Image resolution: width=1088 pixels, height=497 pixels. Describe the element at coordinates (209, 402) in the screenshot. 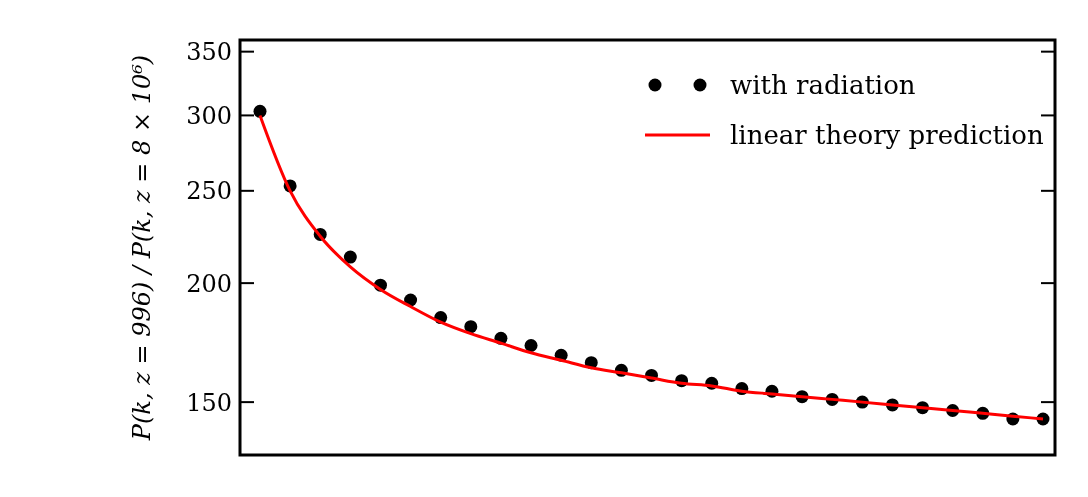

I see `y-tick-label: 150` at that location.